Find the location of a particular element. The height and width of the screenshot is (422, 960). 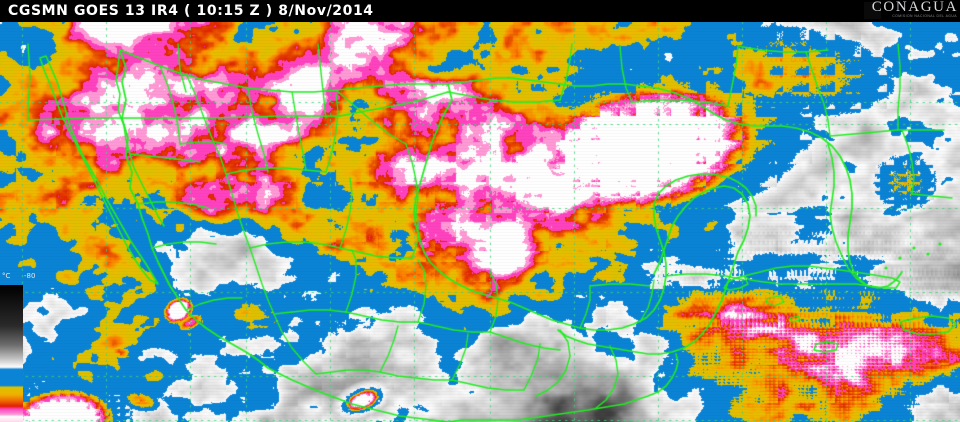

conagua-logo-subtitle: COMISION NACIONAL DEL AGUA is located at coordinates (924, 16).